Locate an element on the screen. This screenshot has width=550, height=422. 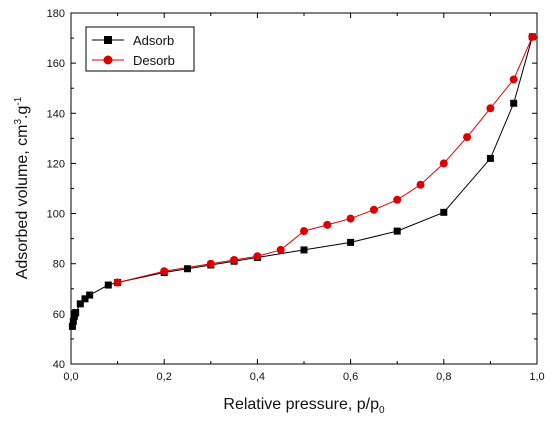
y-tick-label: 140 is located at coordinates (56, 114).